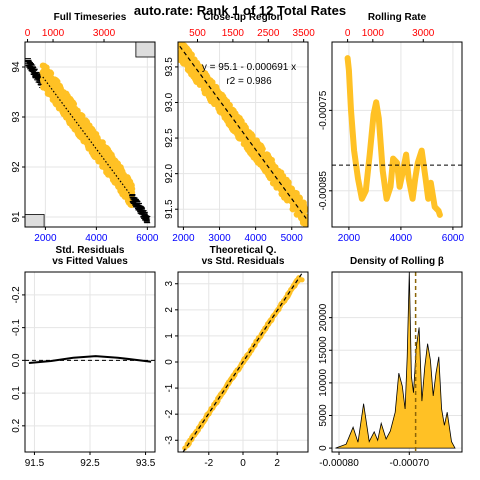  I want to click on y-tick-label: -0.2, so click(16, 295).